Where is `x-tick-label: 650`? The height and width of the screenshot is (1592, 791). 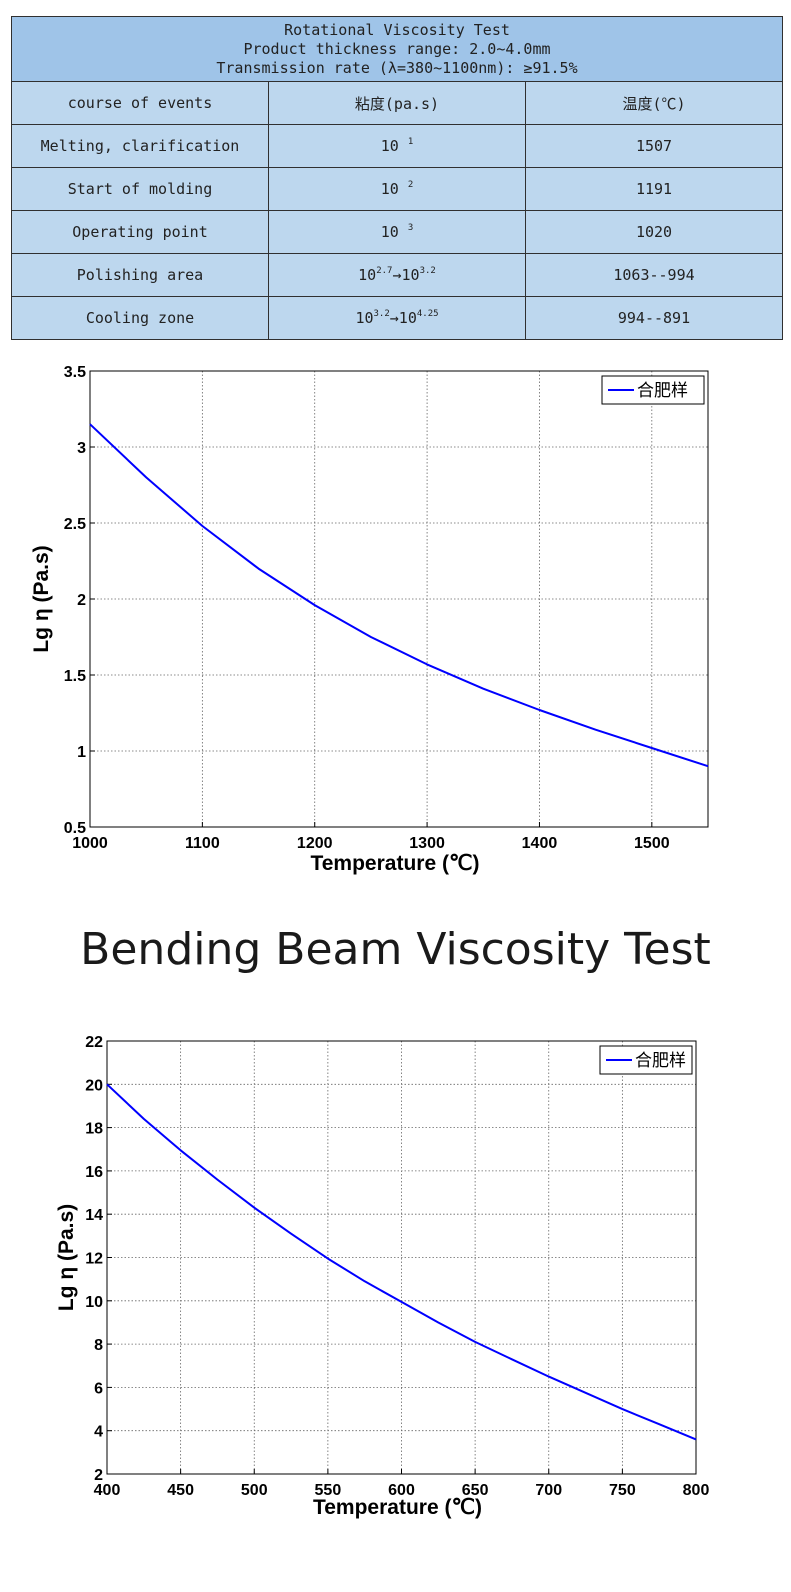
x-tick-label: 650 is located at coordinates (475, 1490).